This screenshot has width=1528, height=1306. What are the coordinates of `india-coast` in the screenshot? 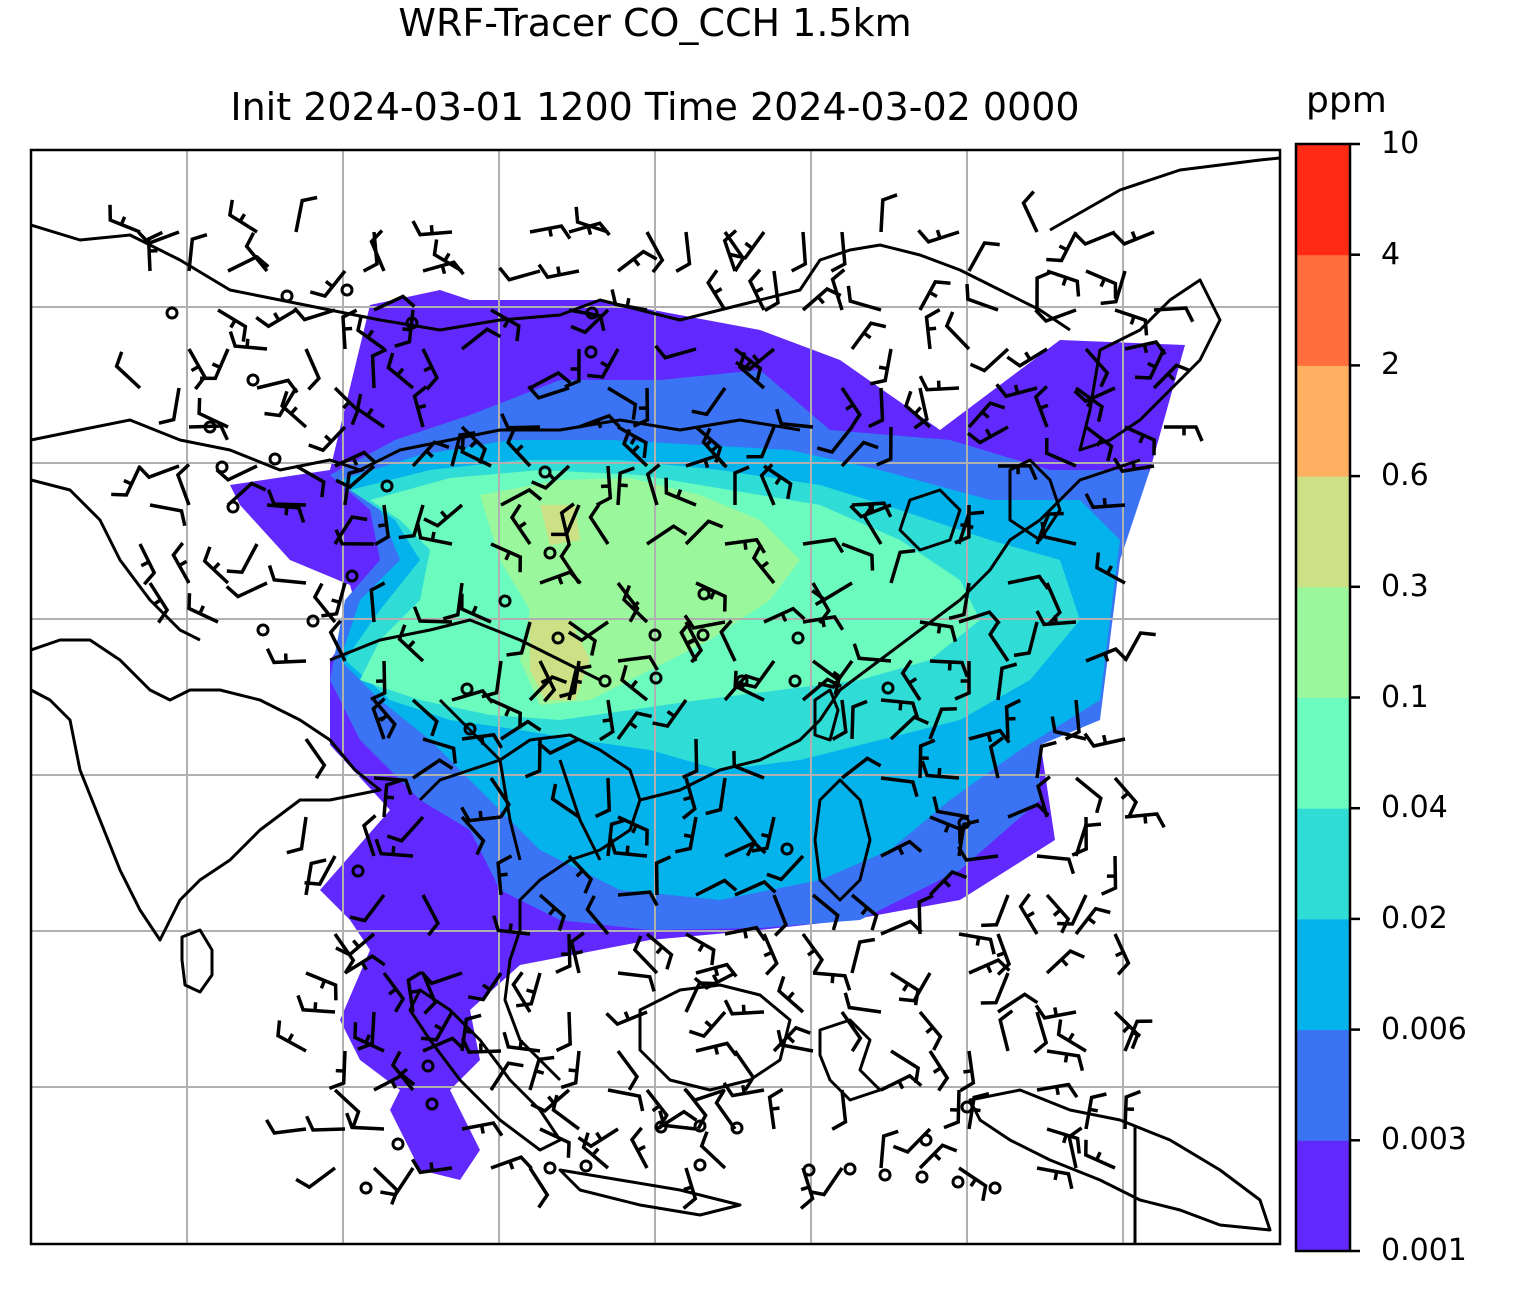 It's located at (206, 790).